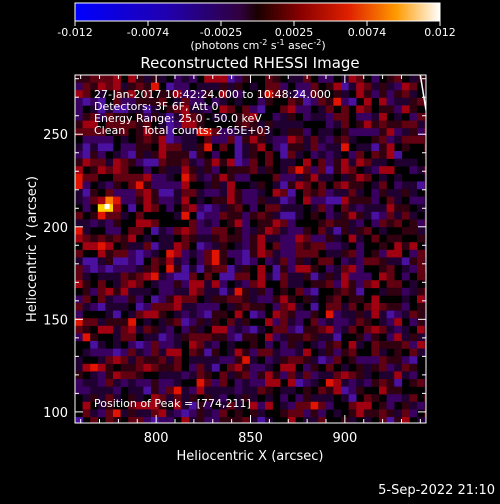  I want to click on x-axis-label: Heliocentric X (arcsec), so click(250, 456).